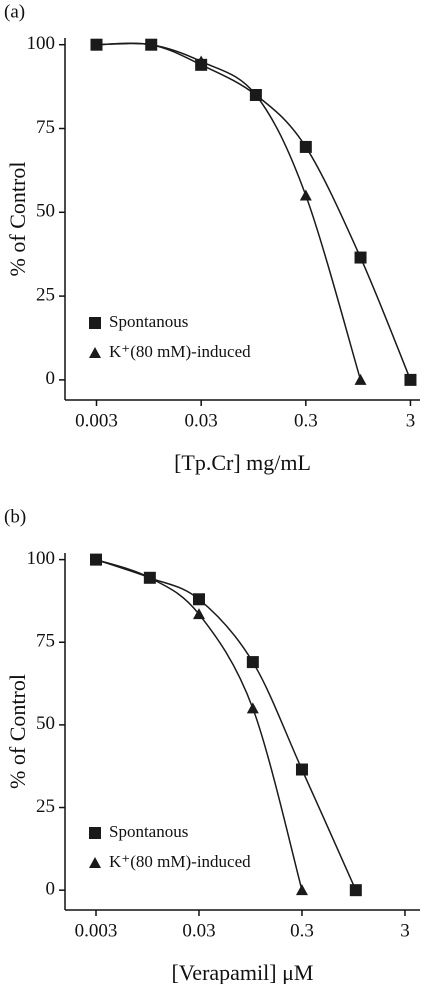  I want to click on x-axis-label: [Tp.Cr] mg/mL, so click(242, 462).